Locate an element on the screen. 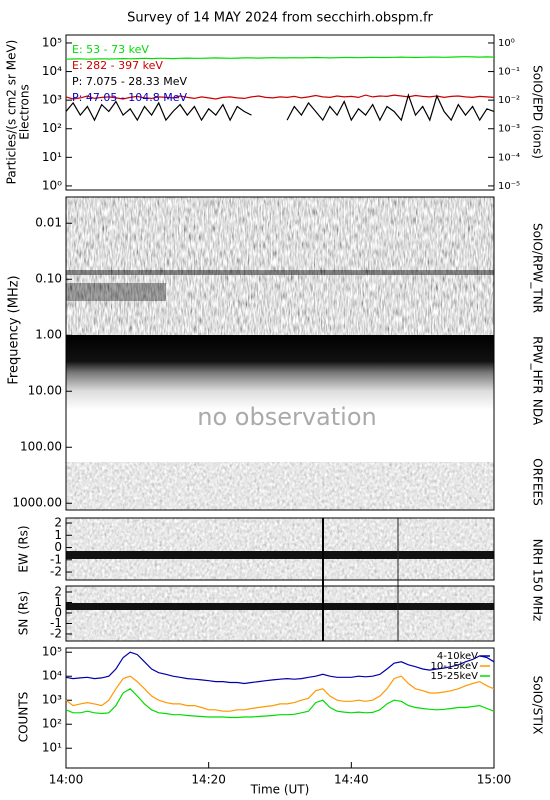 Image resolution: width=550 pixels, height=800 pixels. nrh-ew-source is located at coordinates (280, 555).